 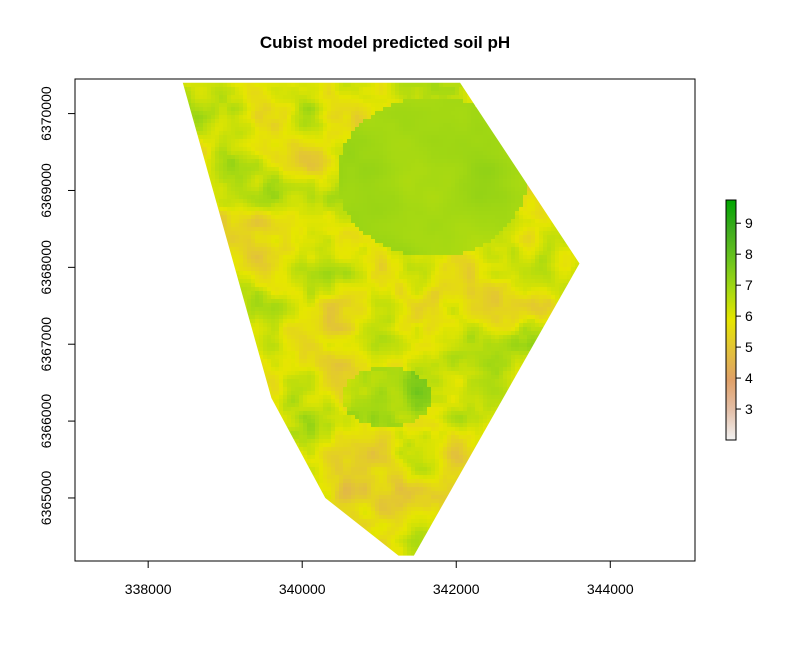 I want to click on y-tick-label: 6370000, so click(x=46, y=113).